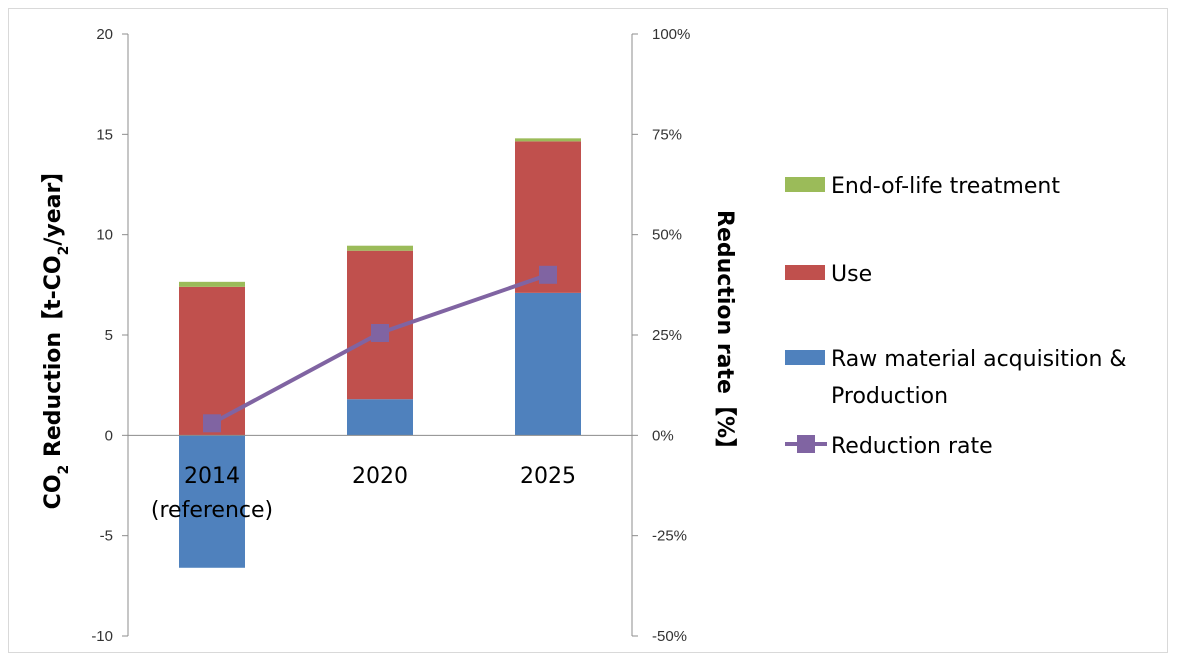  I want to click on legend-label-line: Reduction rate, so click(912, 446).